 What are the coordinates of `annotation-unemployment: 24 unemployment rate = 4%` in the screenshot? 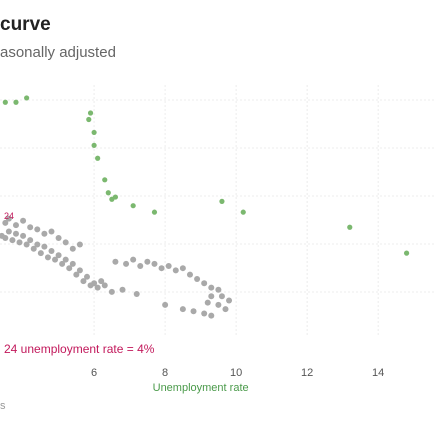 It's located at (79, 349).